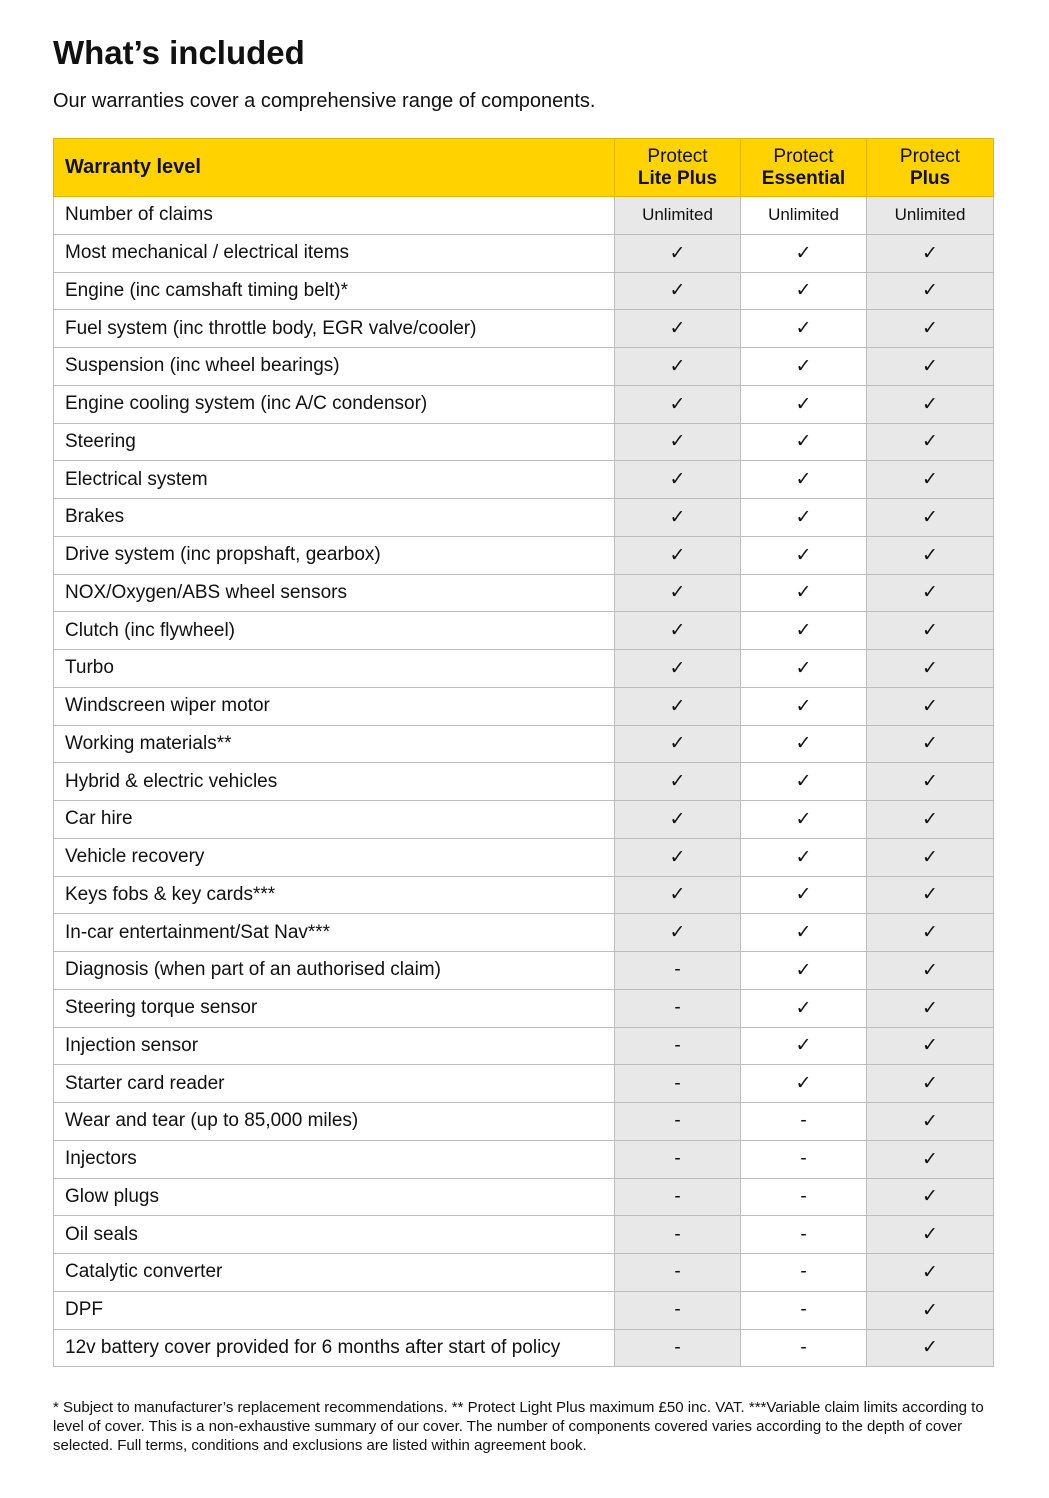  I want to click on table-row: Electrical system ✓ ✓ ✓, so click(523, 479).